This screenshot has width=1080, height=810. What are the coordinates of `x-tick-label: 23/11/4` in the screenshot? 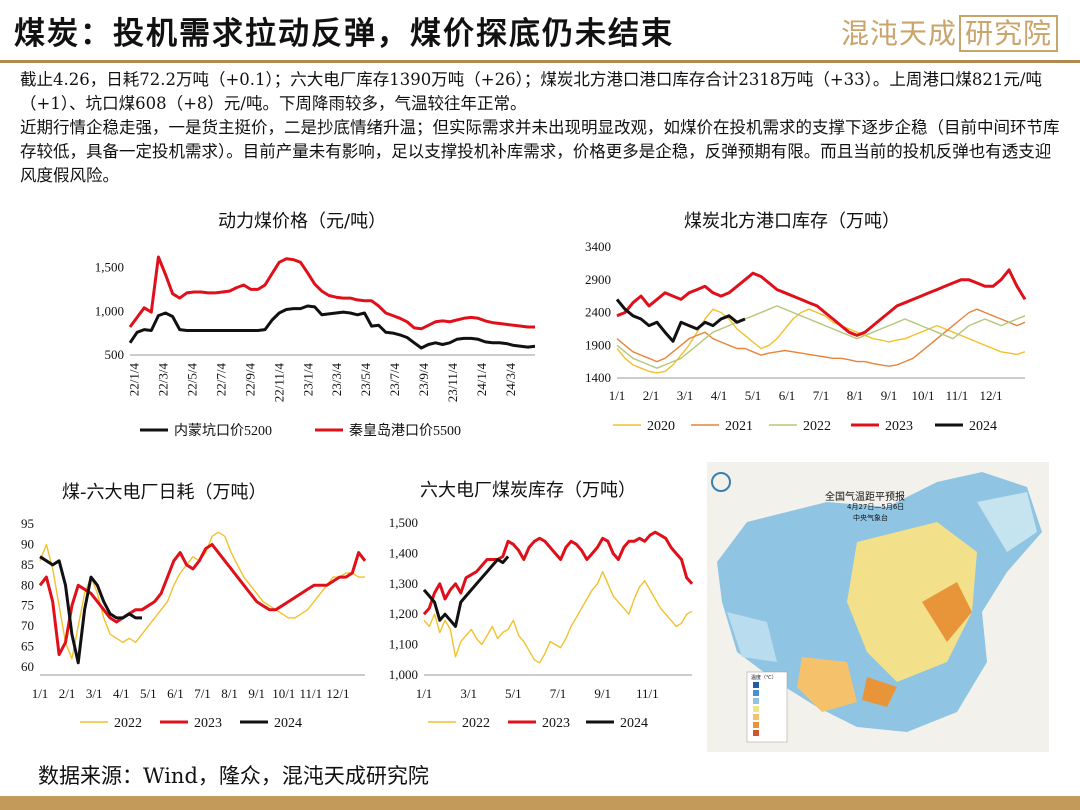 It's located at (452, 383).